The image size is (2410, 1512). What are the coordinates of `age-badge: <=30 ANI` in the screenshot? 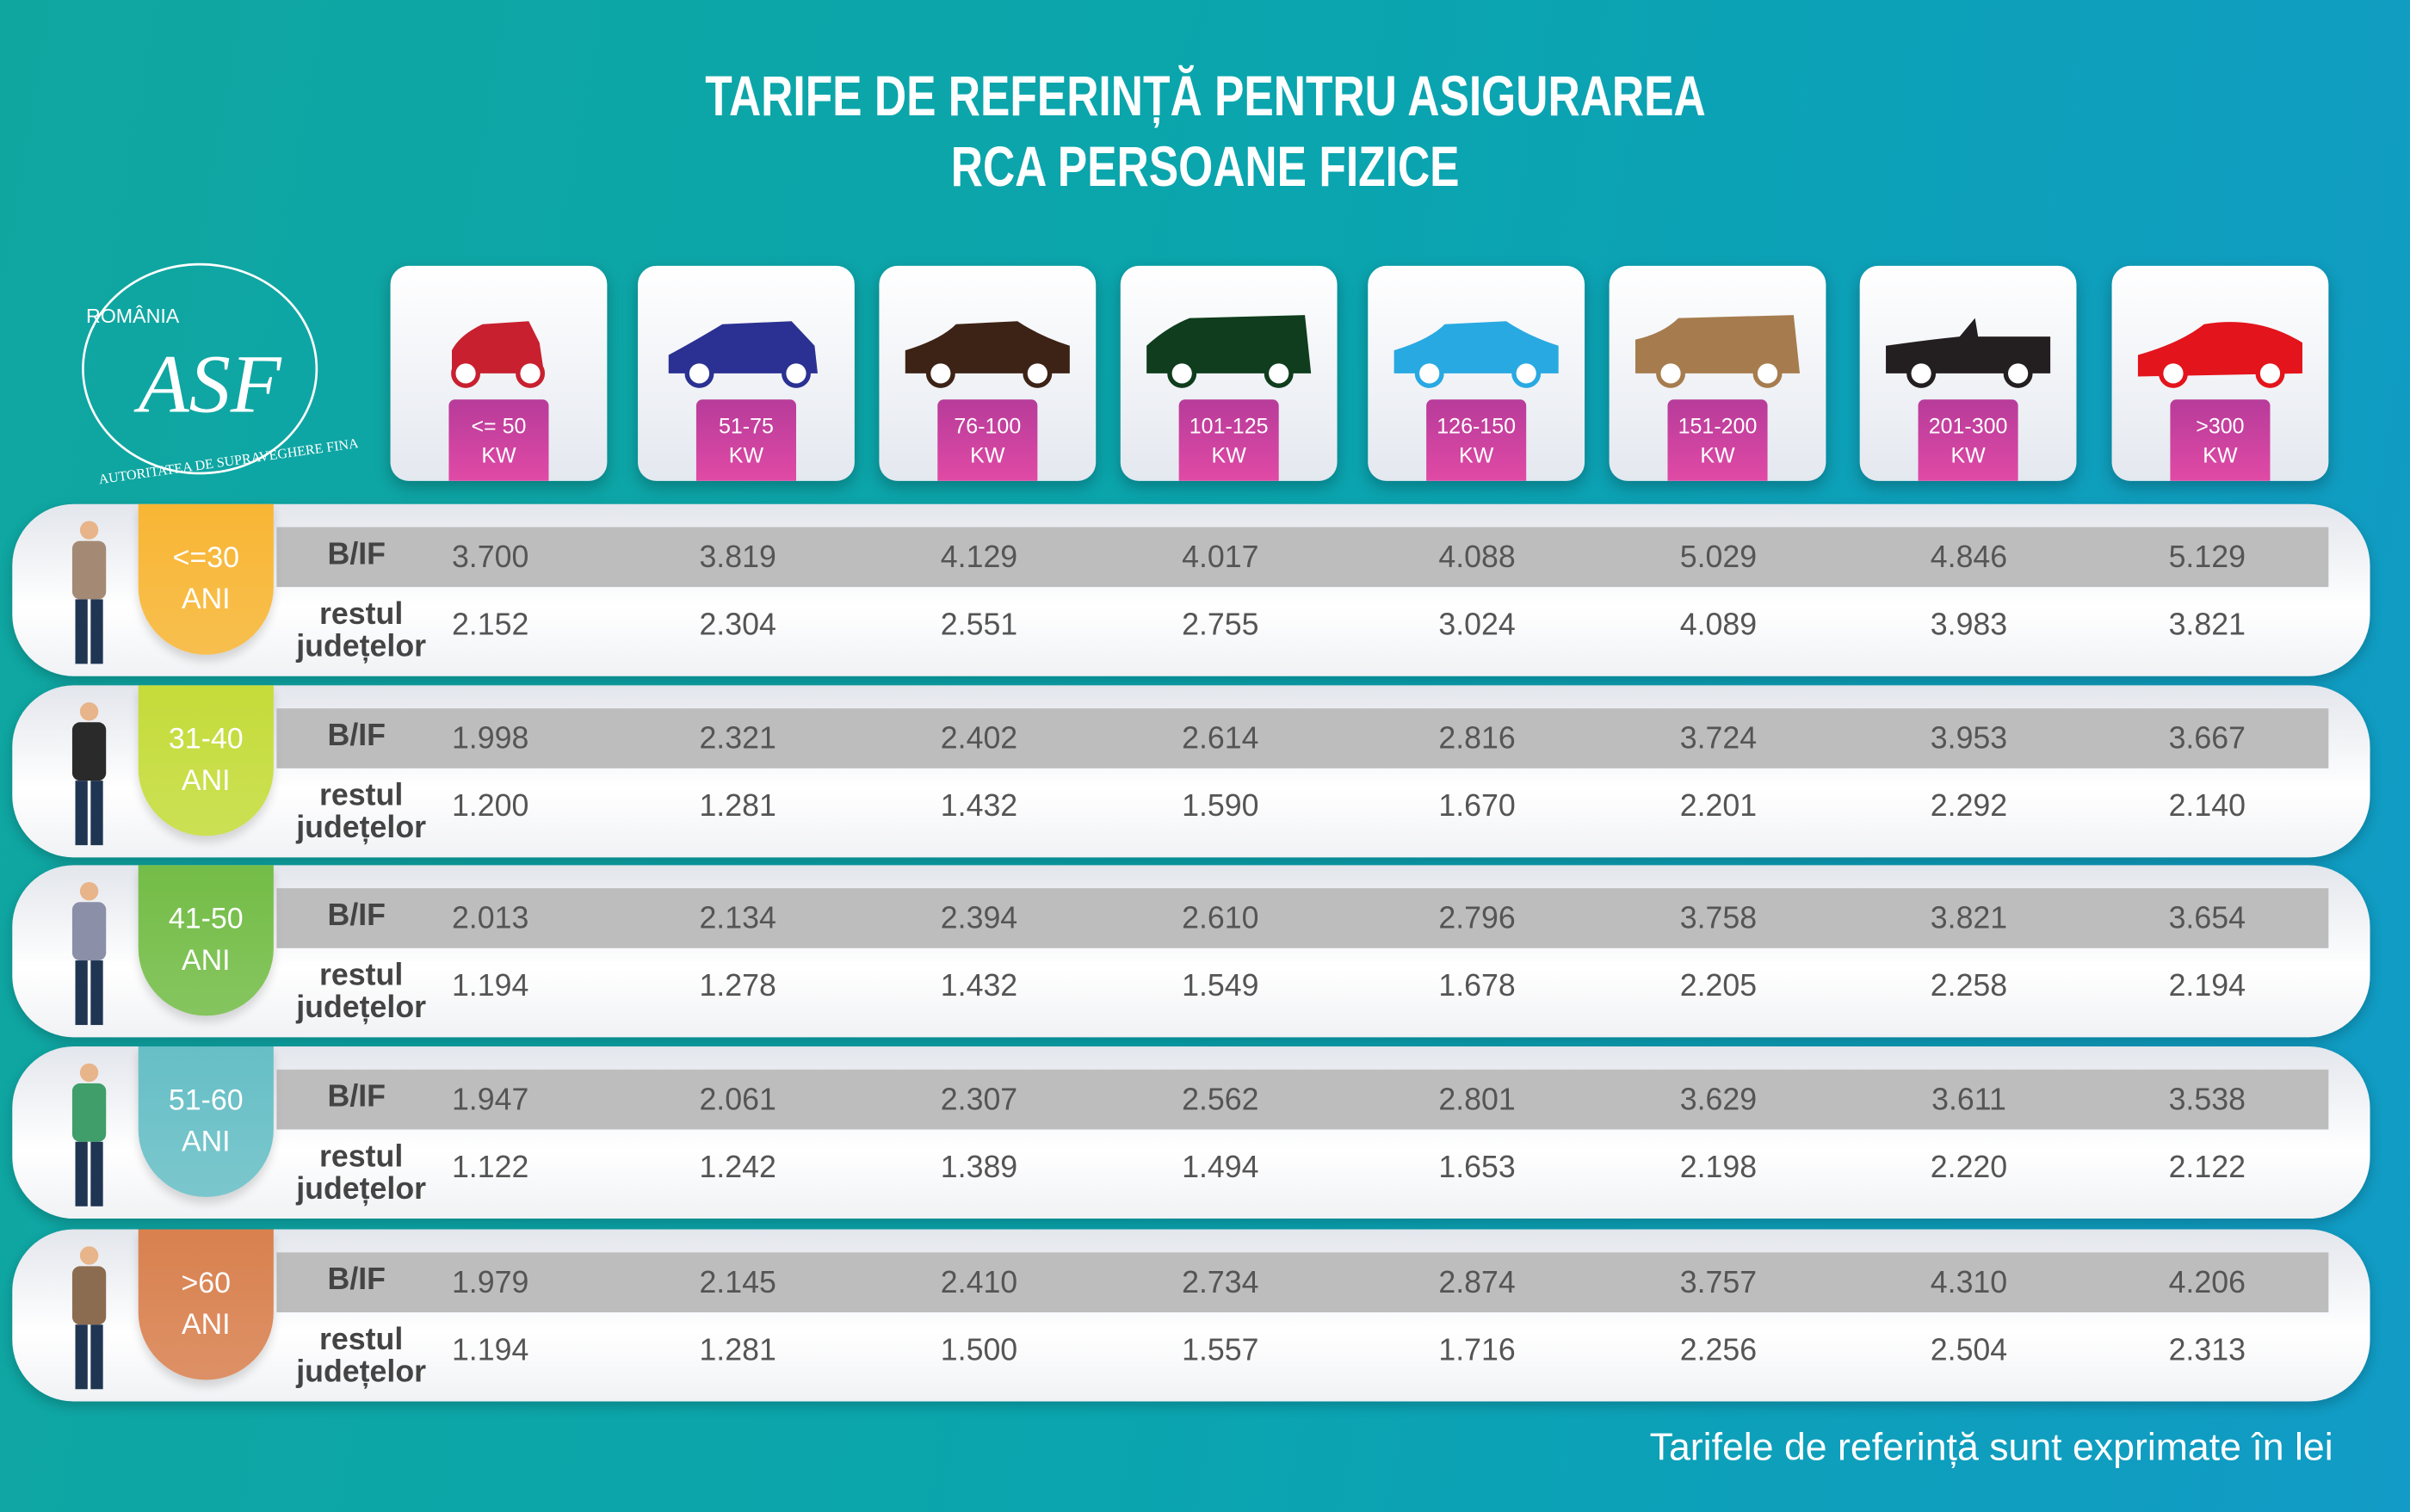 It's located at (206, 579).